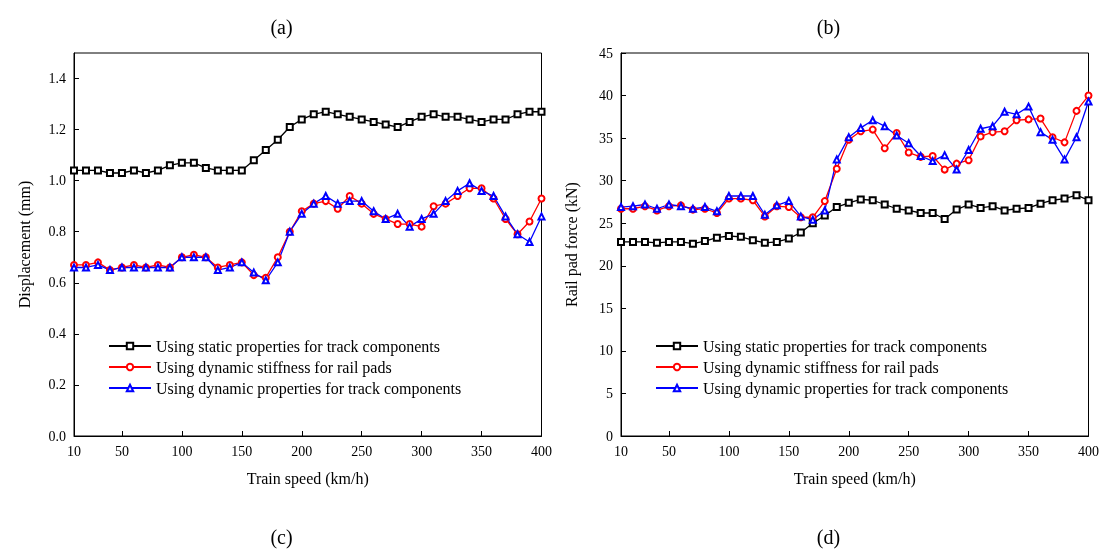 This screenshot has width=1111, height=559. Describe the element at coordinates (57, 130) in the screenshot. I see `y-tick-label: 1.2` at that location.